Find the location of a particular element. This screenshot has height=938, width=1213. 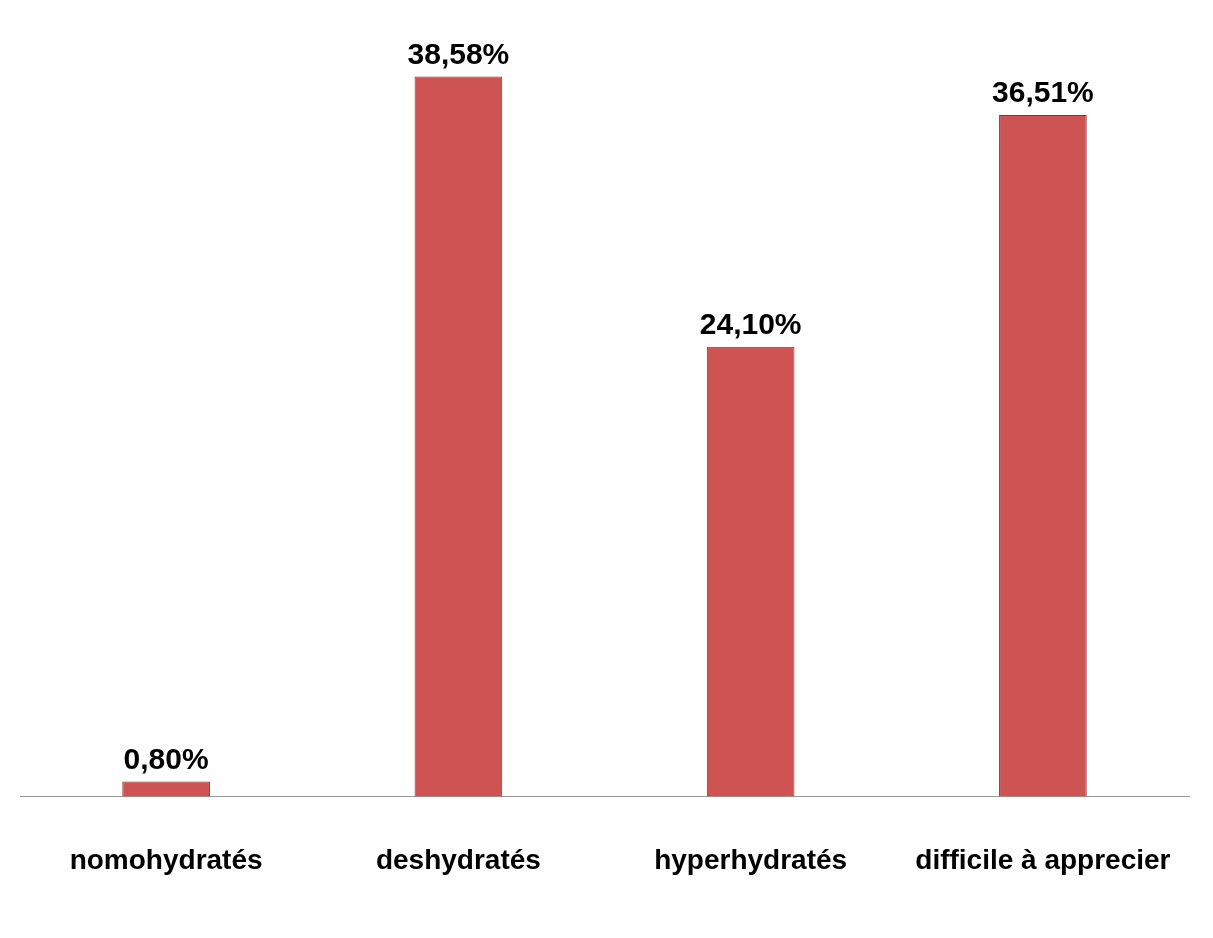

x-tick-label: hyperhydratés is located at coordinates (751, 859).